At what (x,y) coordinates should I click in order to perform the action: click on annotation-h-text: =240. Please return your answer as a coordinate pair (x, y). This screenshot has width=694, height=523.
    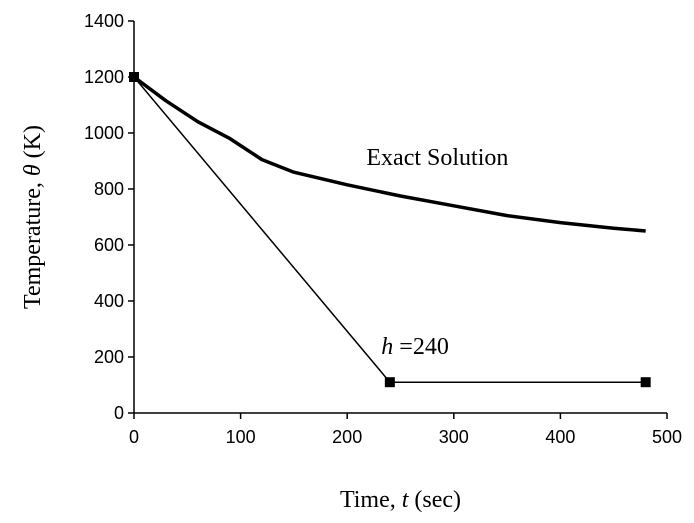
    Looking at the image, I should click on (421, 347).